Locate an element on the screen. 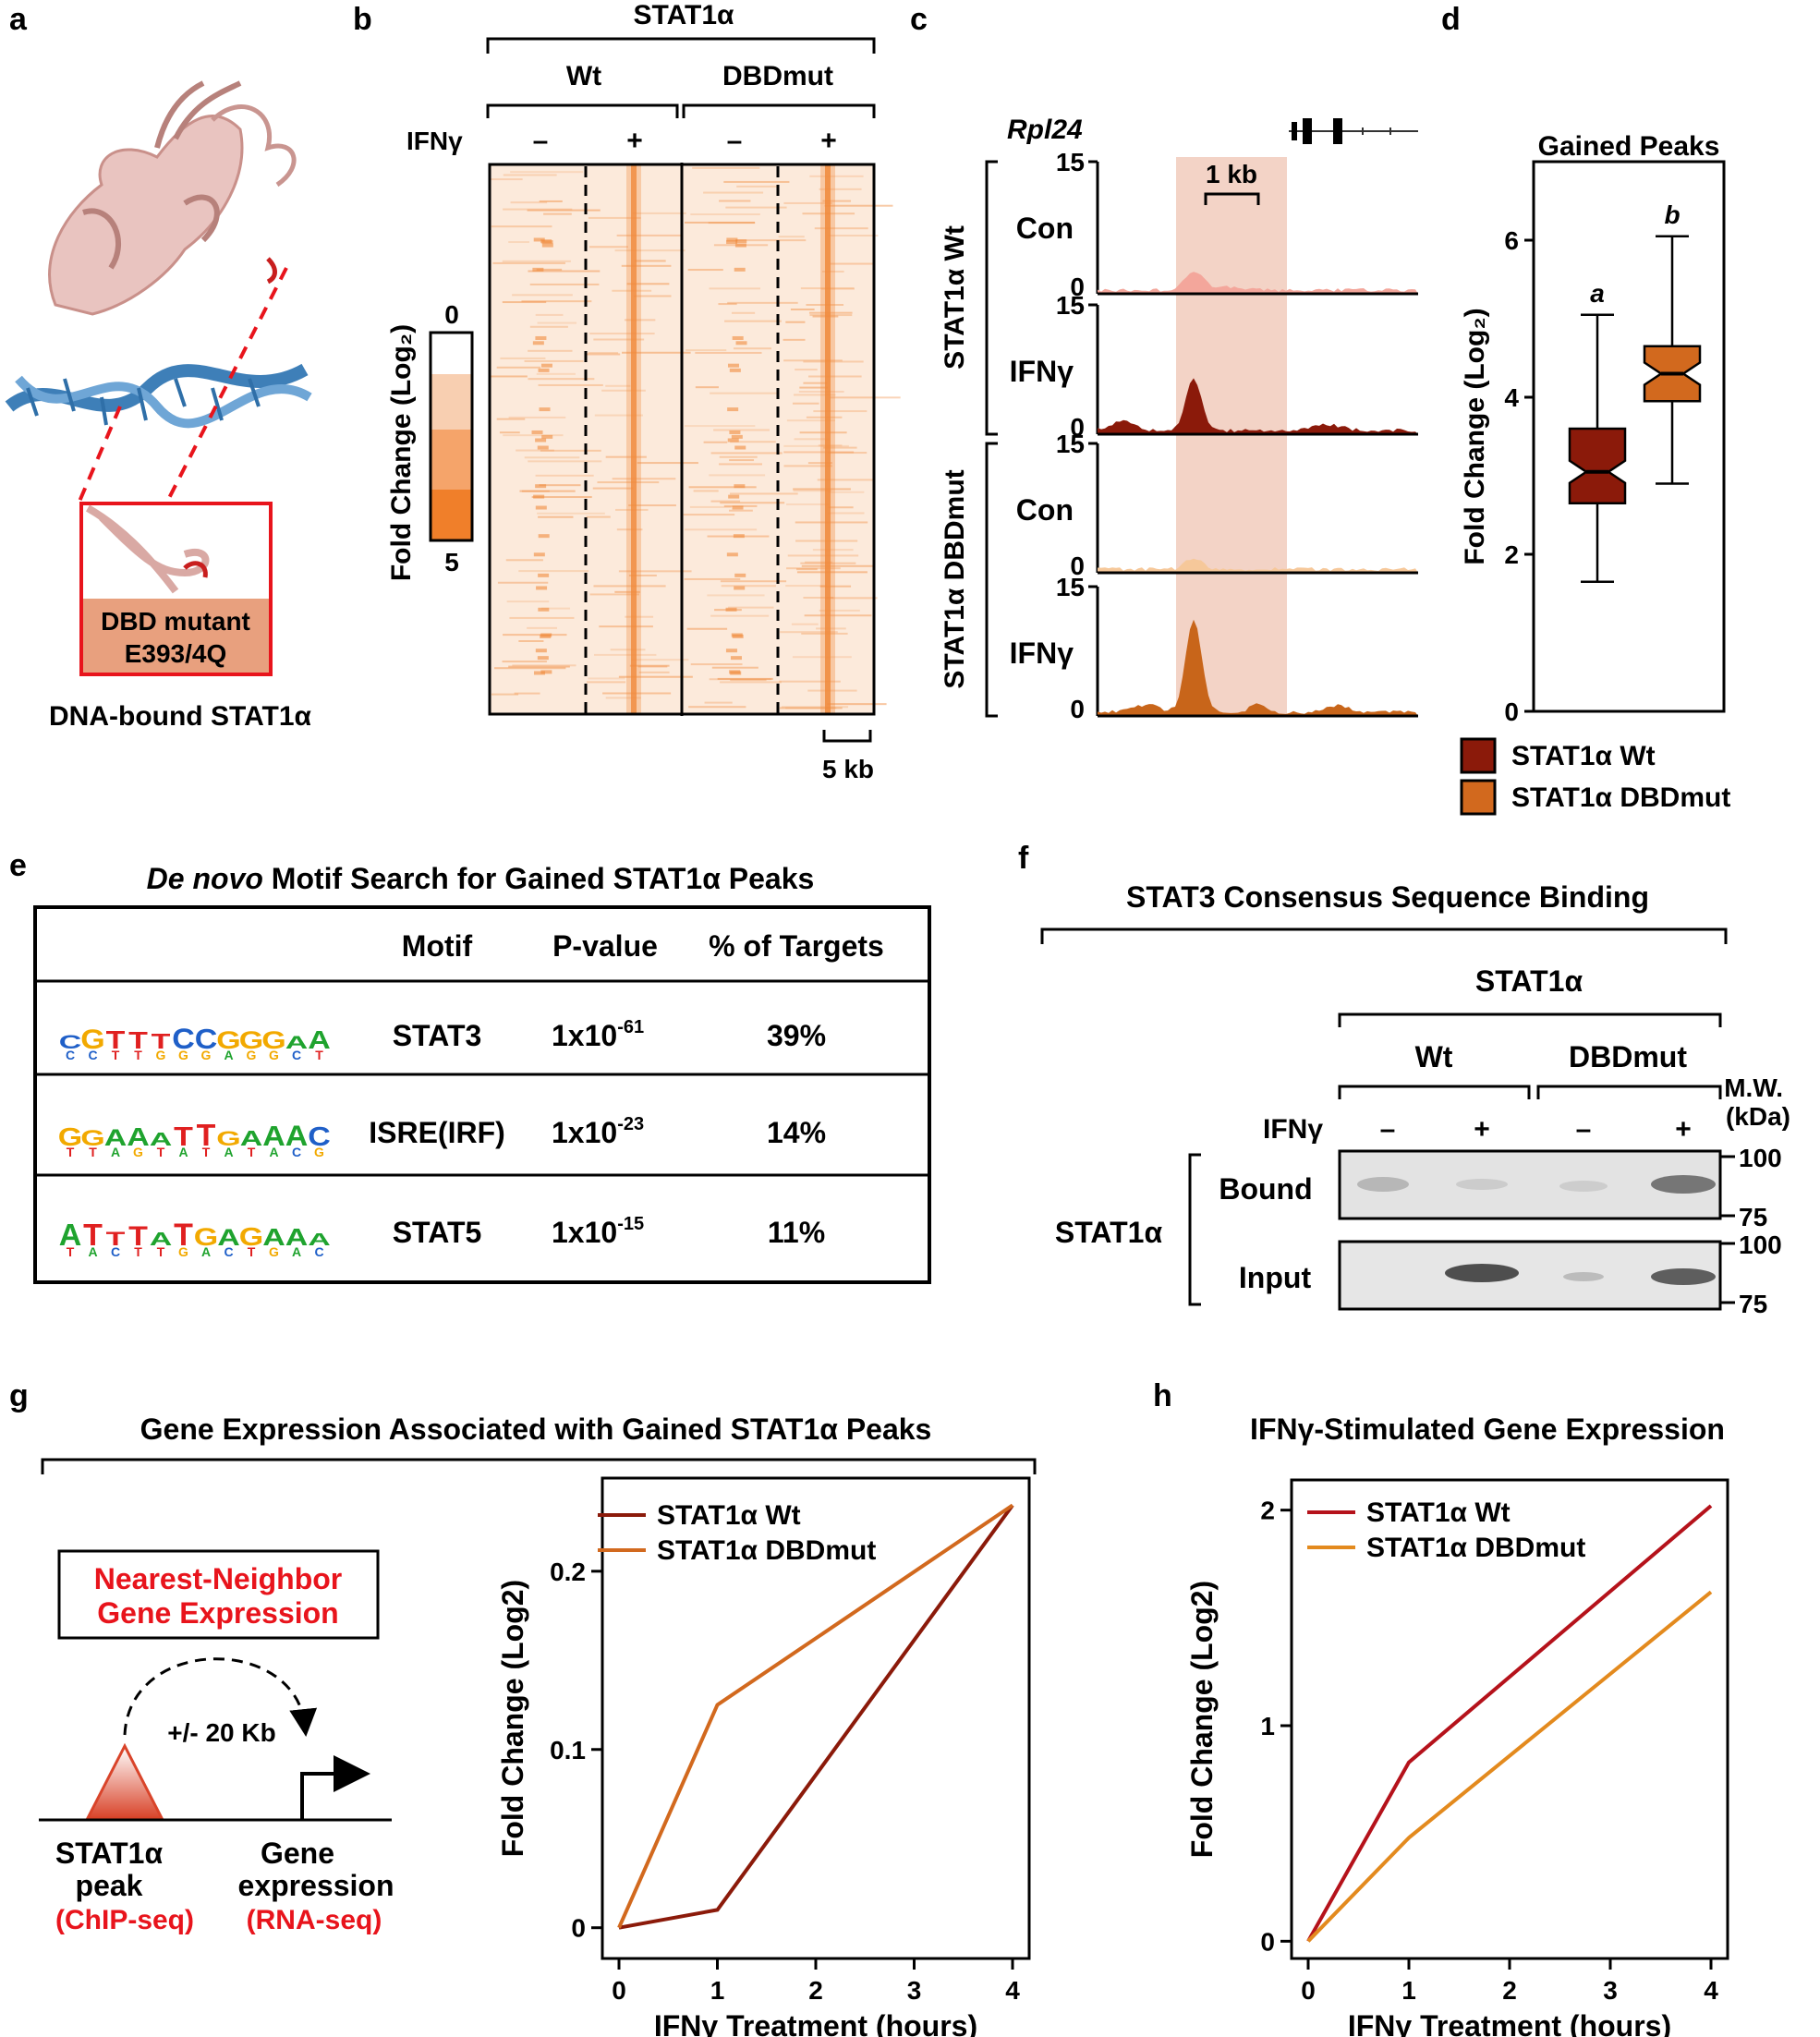 Image resolution: width=1820 pixels, height=2037 pixels. nearest-neighbor-text-2: Gene Expression is located at coordinates (217, 1613).